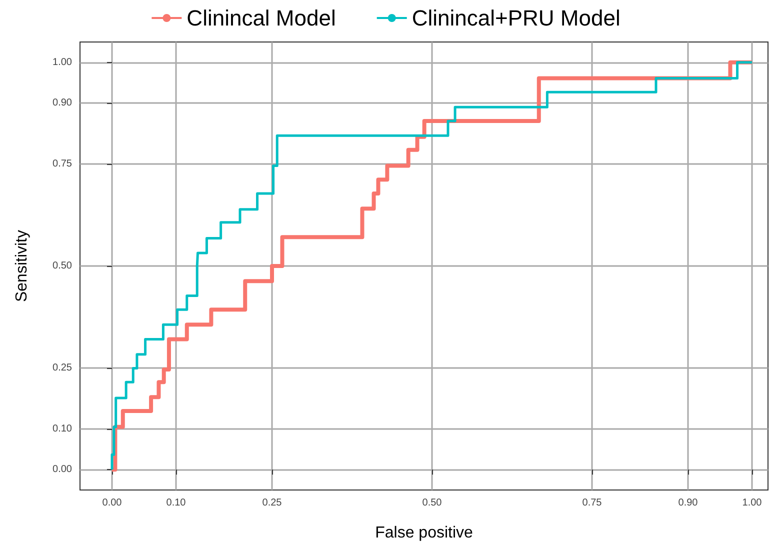 The image size is (771, 546). I want to click on y-tick-label: 0.25, so click(62, 368).